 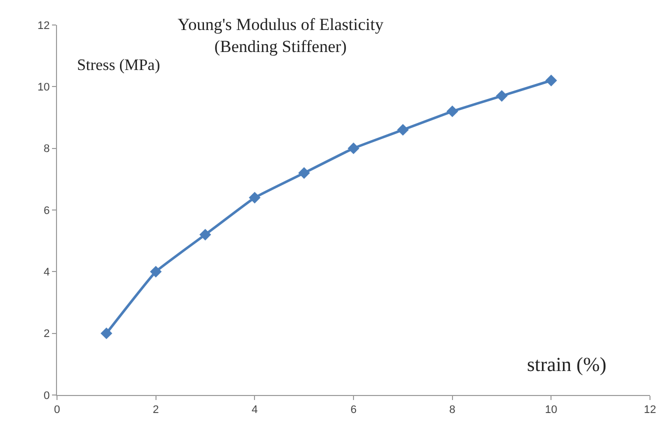 I want to click on y-tick-label: 12, so click(x=44, y=26).